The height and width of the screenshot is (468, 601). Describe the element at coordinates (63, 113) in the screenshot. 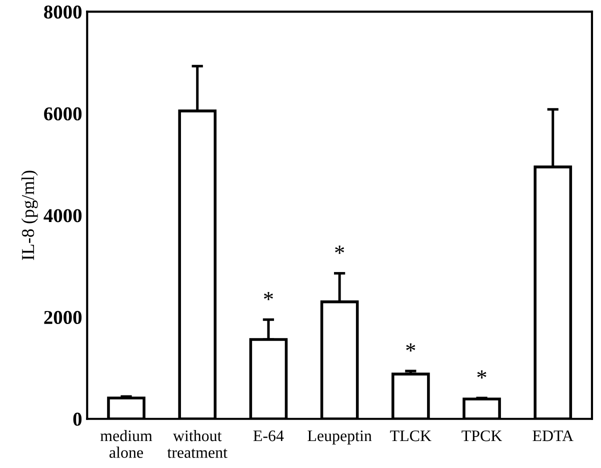

I see `y-tick-label: 6000` at that location.